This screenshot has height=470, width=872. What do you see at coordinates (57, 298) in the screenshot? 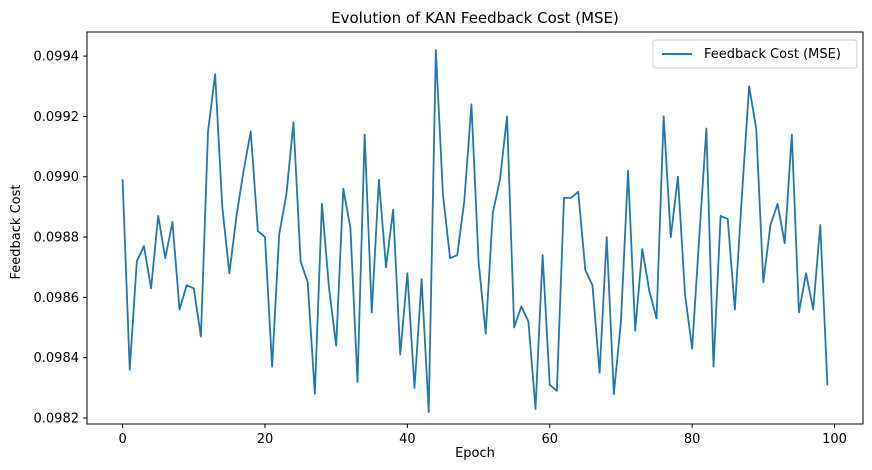
I see `y-tick-label: 0.0986` at bounding box center [57, 298].